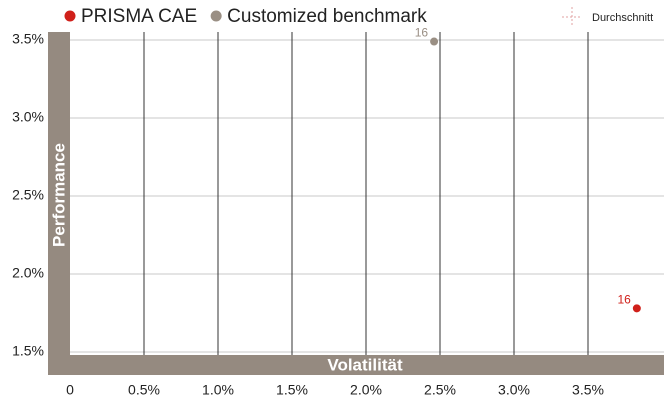 The height and width of the screenshot is (403, 664). Describe the element at coordinates (327, 16) in the screenshot. I see `legend-label: Customized benchmark` at that location.